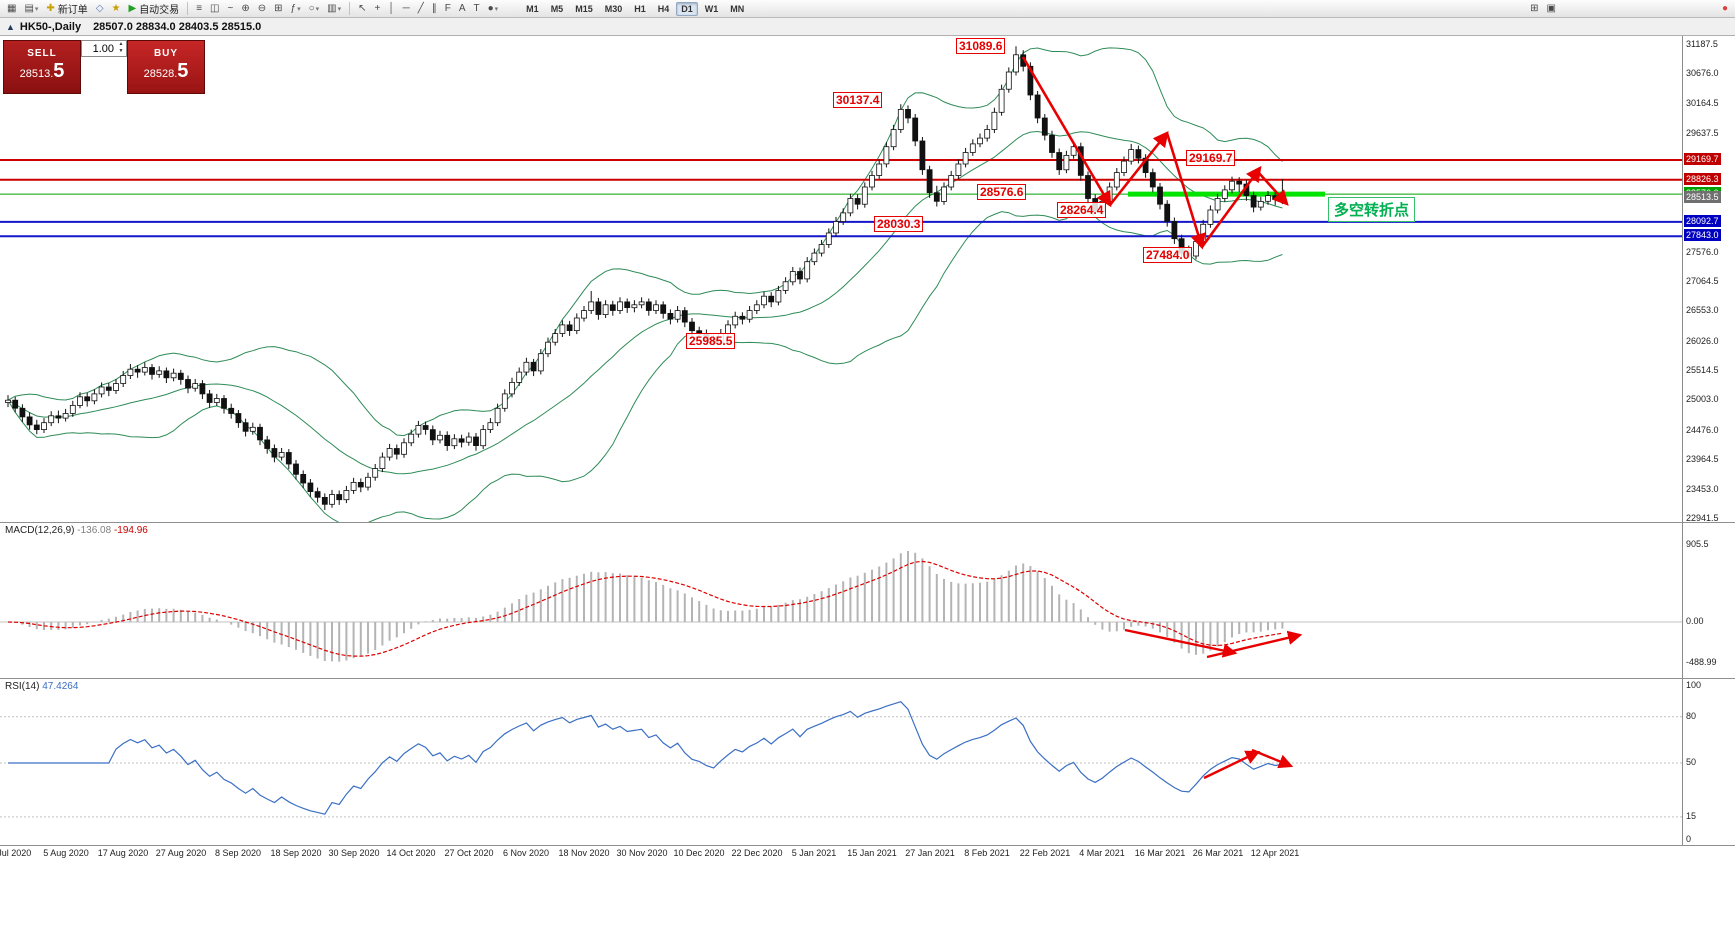 The height and width of the screenshot is (942, 1735). What do you see at coordinates (1702, 399) in the screenshot?
I see `price-axis-label: 25003.0` at bounding box center [1702, 399].